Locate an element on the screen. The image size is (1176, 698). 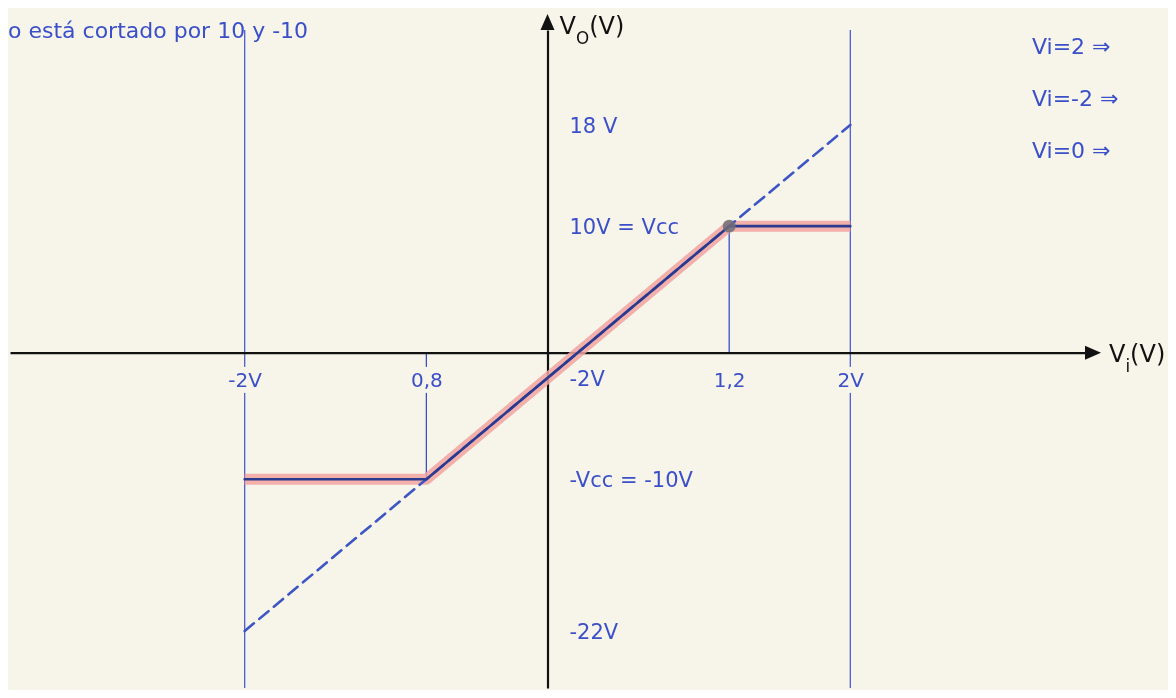
y-tick-label: -22V is located at coordinates (594, 632).